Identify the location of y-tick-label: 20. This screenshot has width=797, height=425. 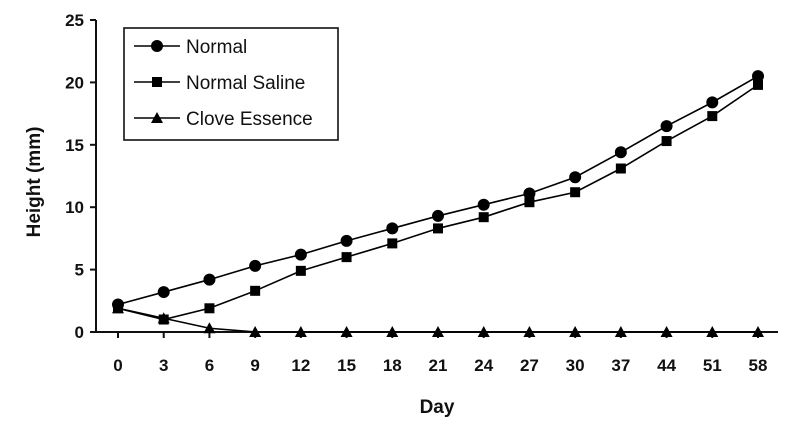
(74, 82).